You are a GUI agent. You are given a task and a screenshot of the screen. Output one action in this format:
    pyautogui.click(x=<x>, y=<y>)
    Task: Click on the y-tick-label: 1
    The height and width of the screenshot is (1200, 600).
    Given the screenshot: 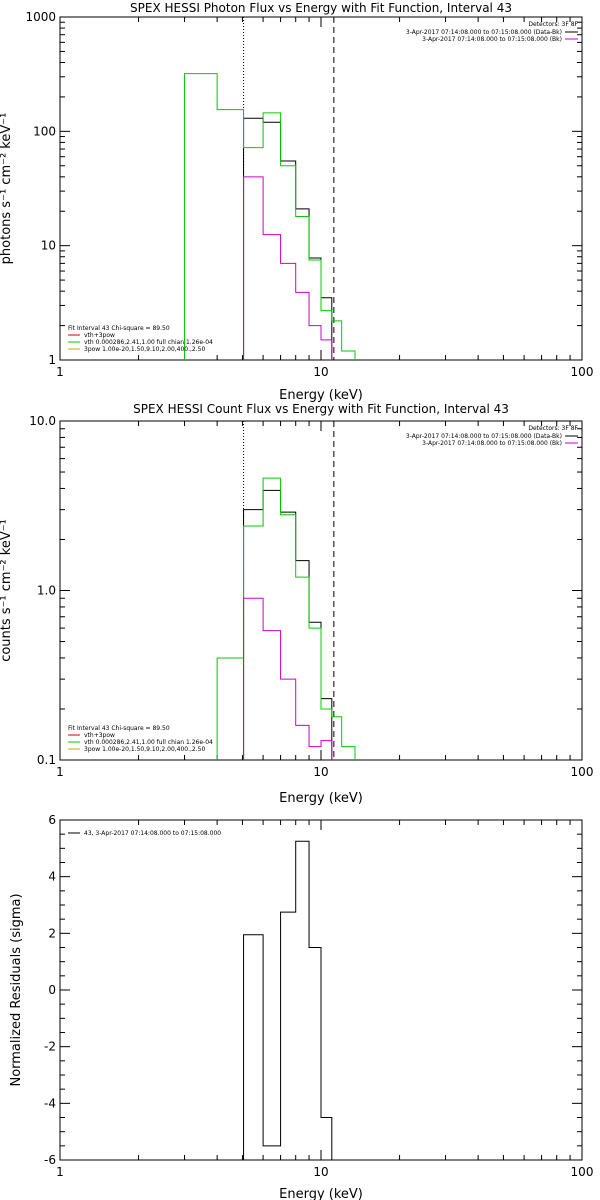 What is the action you would take?
    pyautogui.click(x=52, y=360)
    